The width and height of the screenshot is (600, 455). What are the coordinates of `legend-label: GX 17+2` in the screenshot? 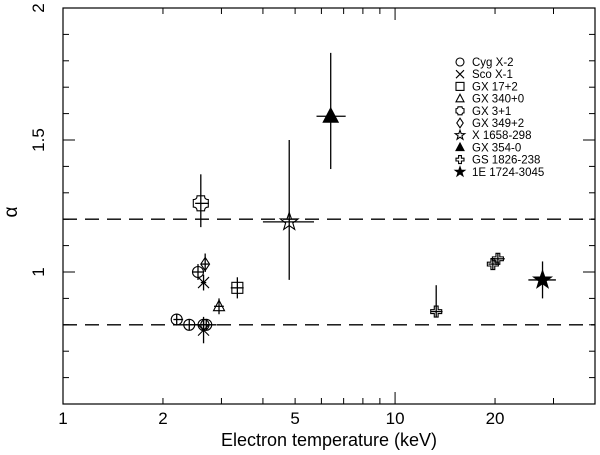 It's located at (495, 87).